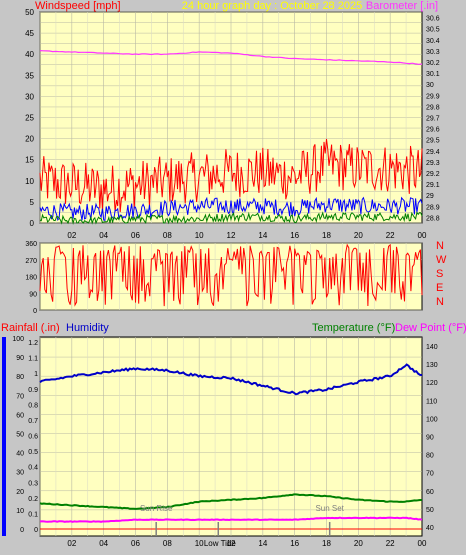  Describe the element at coordinates (430, 456) in the screenshot. I see `temperature-y-tick-label: 80` at that location.